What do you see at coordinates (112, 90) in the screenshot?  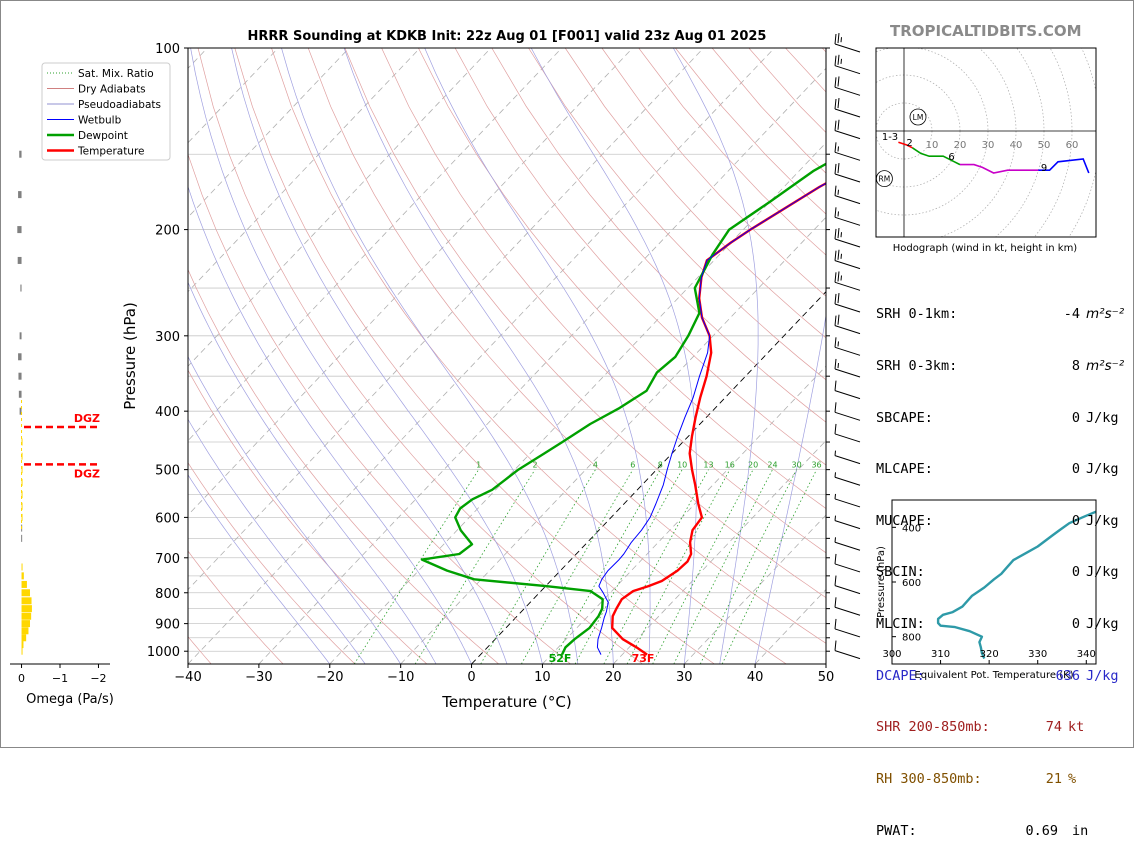 I see `legend-label: Dry Adiabats` at bounding box center [112, 90].